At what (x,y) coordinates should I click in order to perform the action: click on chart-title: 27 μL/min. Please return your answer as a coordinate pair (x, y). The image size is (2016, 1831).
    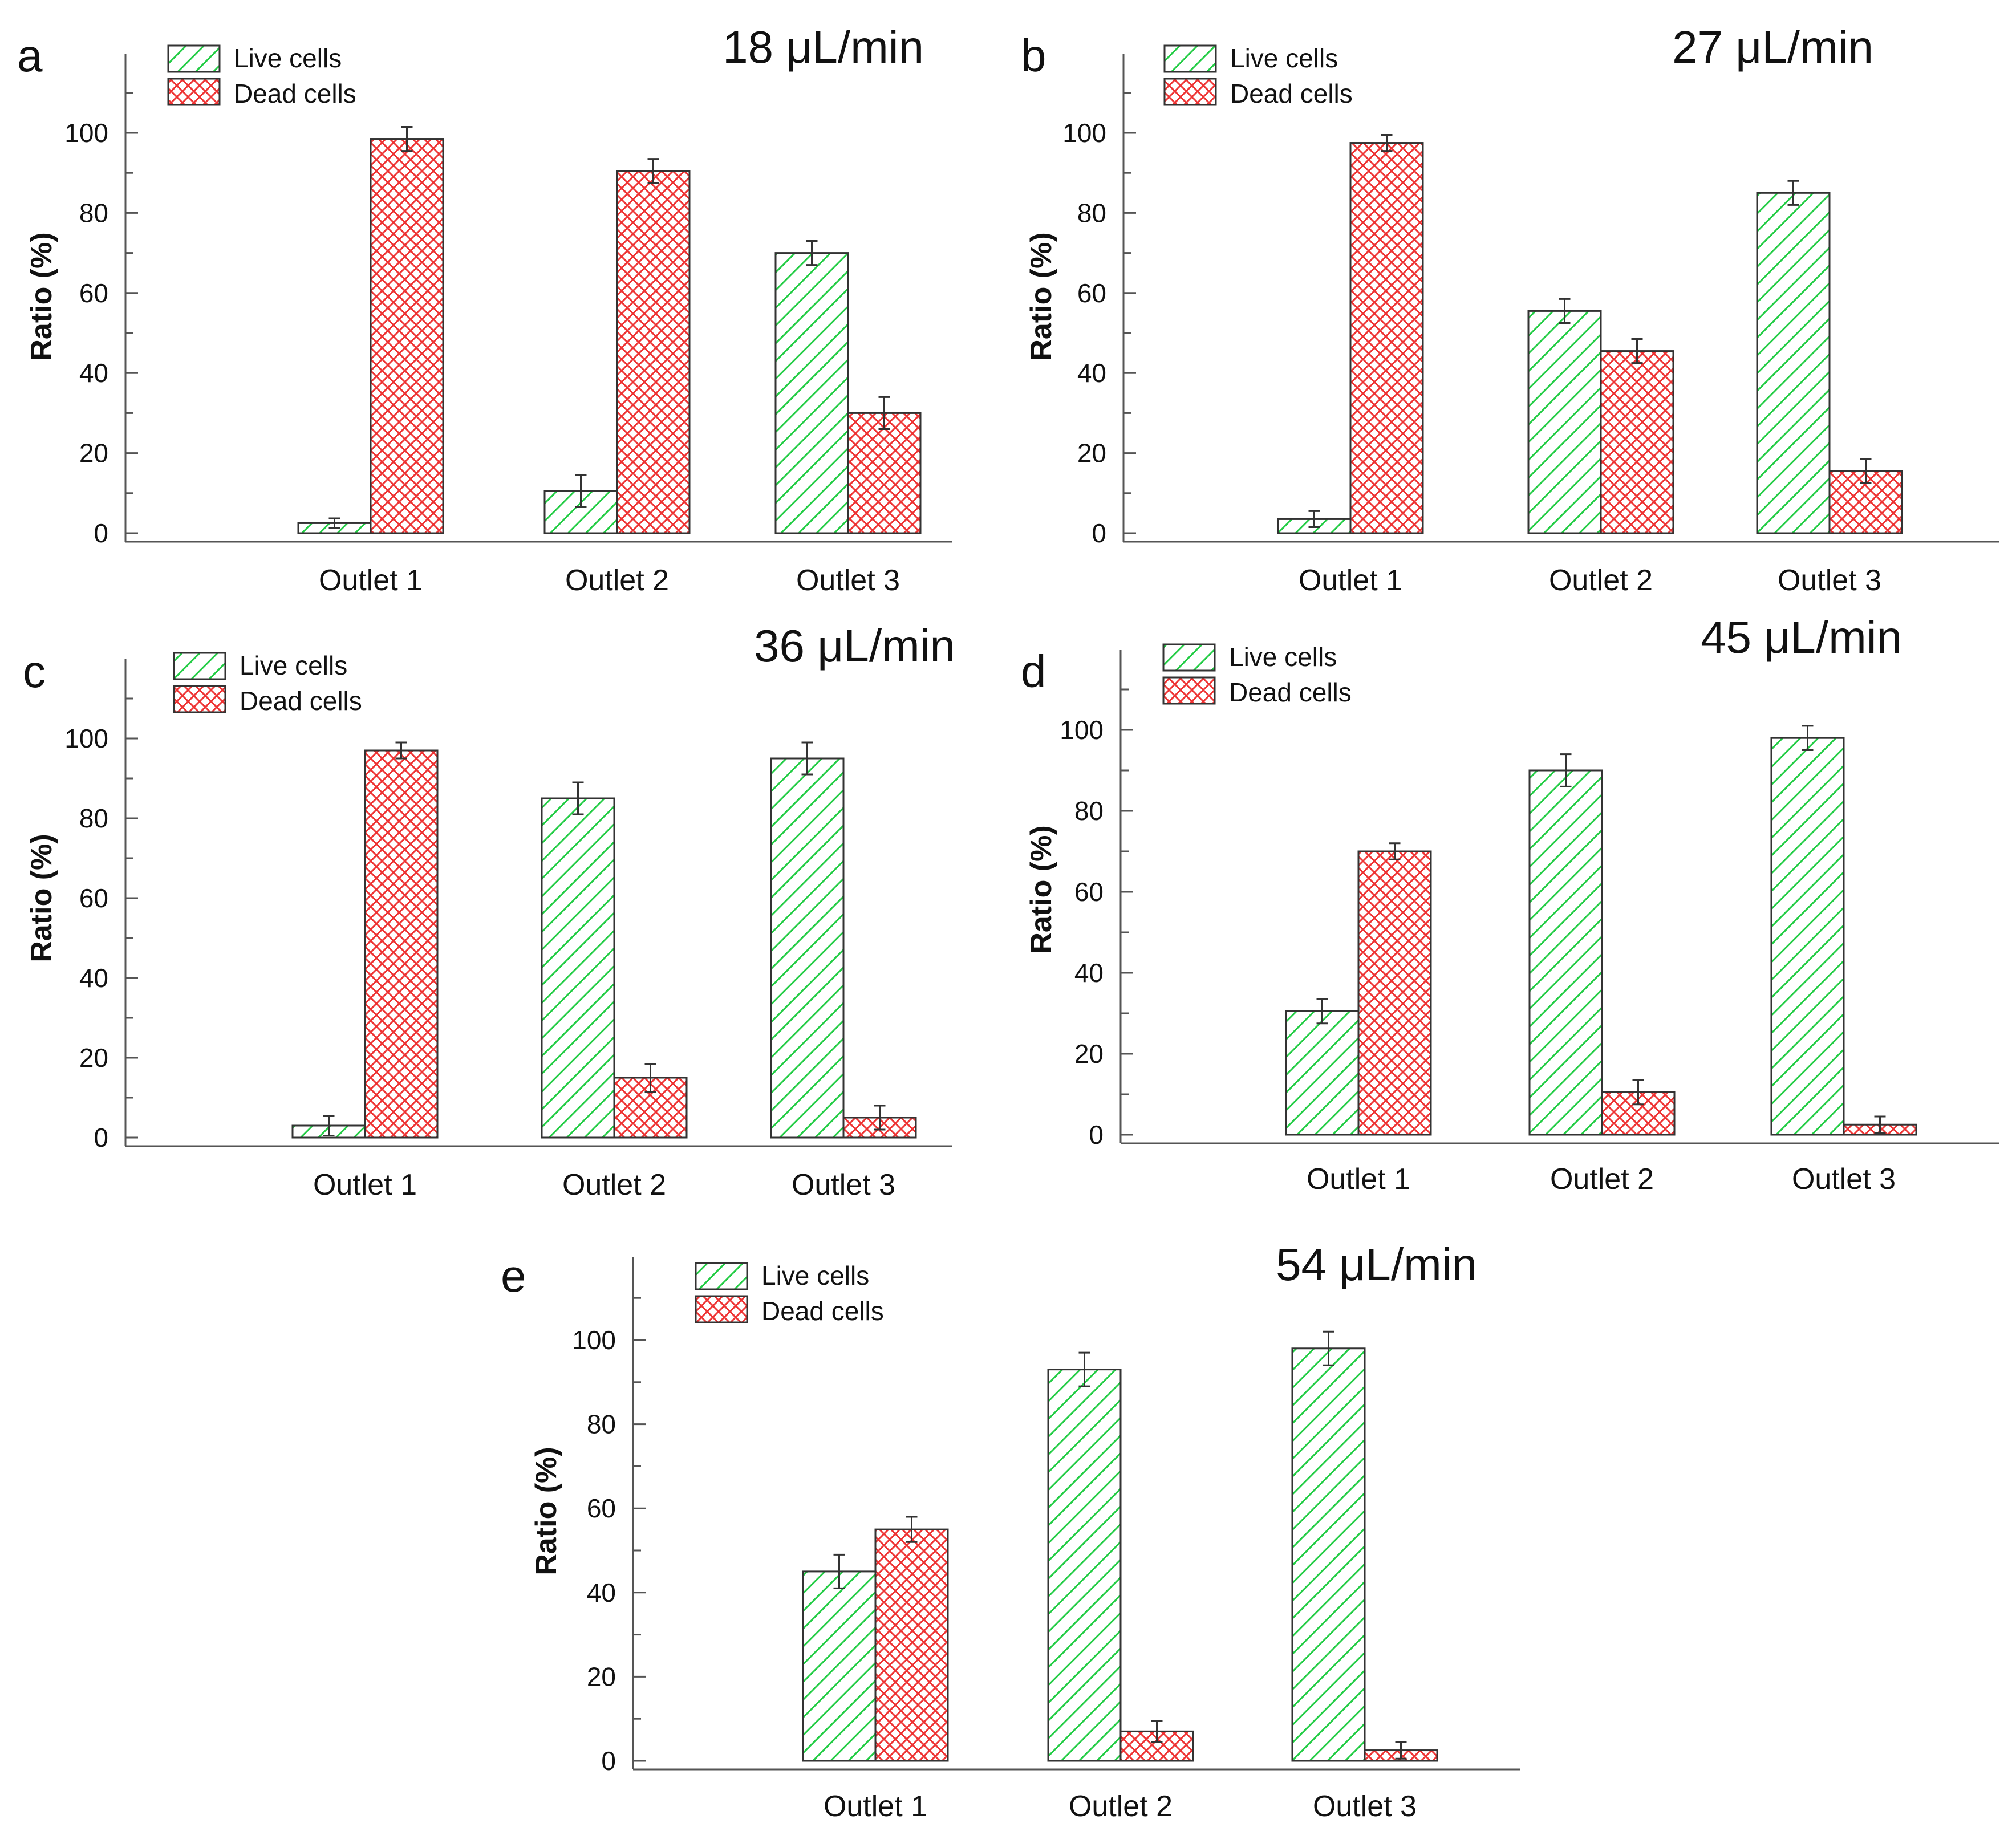
    Looking at the image, I should click on (1772, 47).